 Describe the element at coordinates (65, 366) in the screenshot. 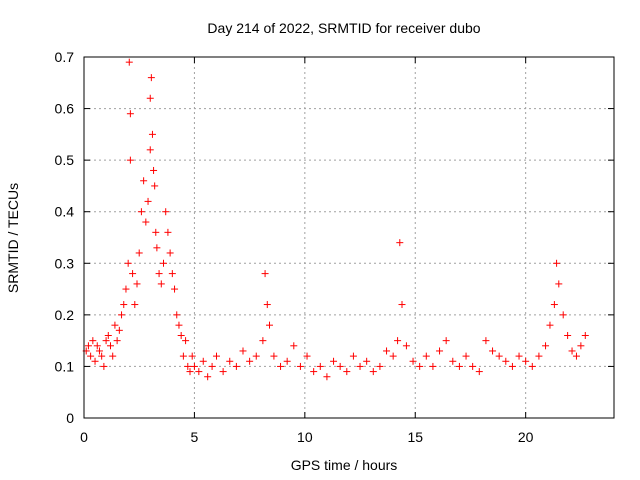

I see `y-tick-label: 0.1` at that location.